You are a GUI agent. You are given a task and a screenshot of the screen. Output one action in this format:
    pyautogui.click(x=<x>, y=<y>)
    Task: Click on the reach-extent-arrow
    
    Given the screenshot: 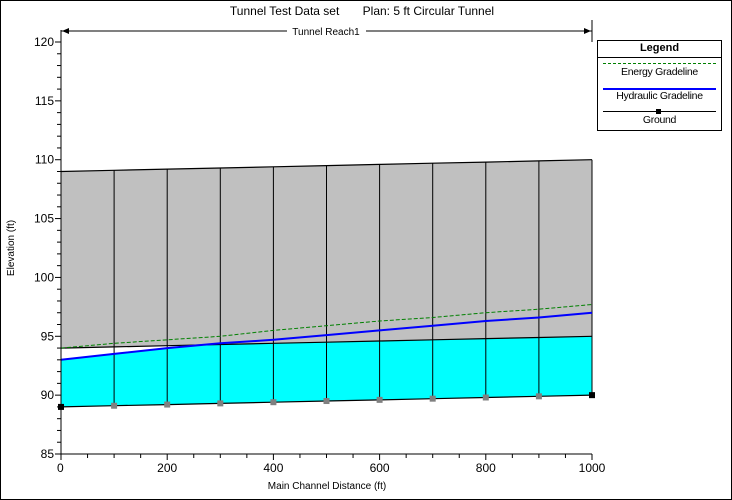 What is the action you would take?
    pyautogui.click(x=327, y=31)
    